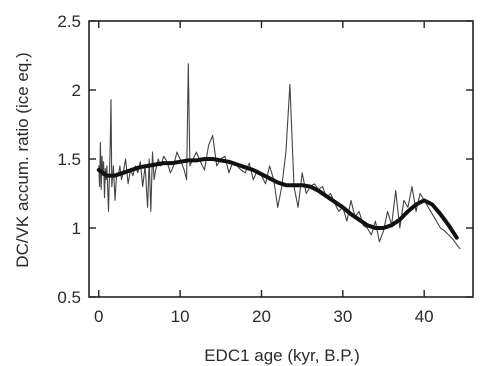 Image resolution: width=485 pixels, height=366 pixels. What do you see at coordinates (282, 355) in the screenshot?
I see `x-axis-label: EDC1 age (kyr, B.P.)` at bounding box center [282, 355].